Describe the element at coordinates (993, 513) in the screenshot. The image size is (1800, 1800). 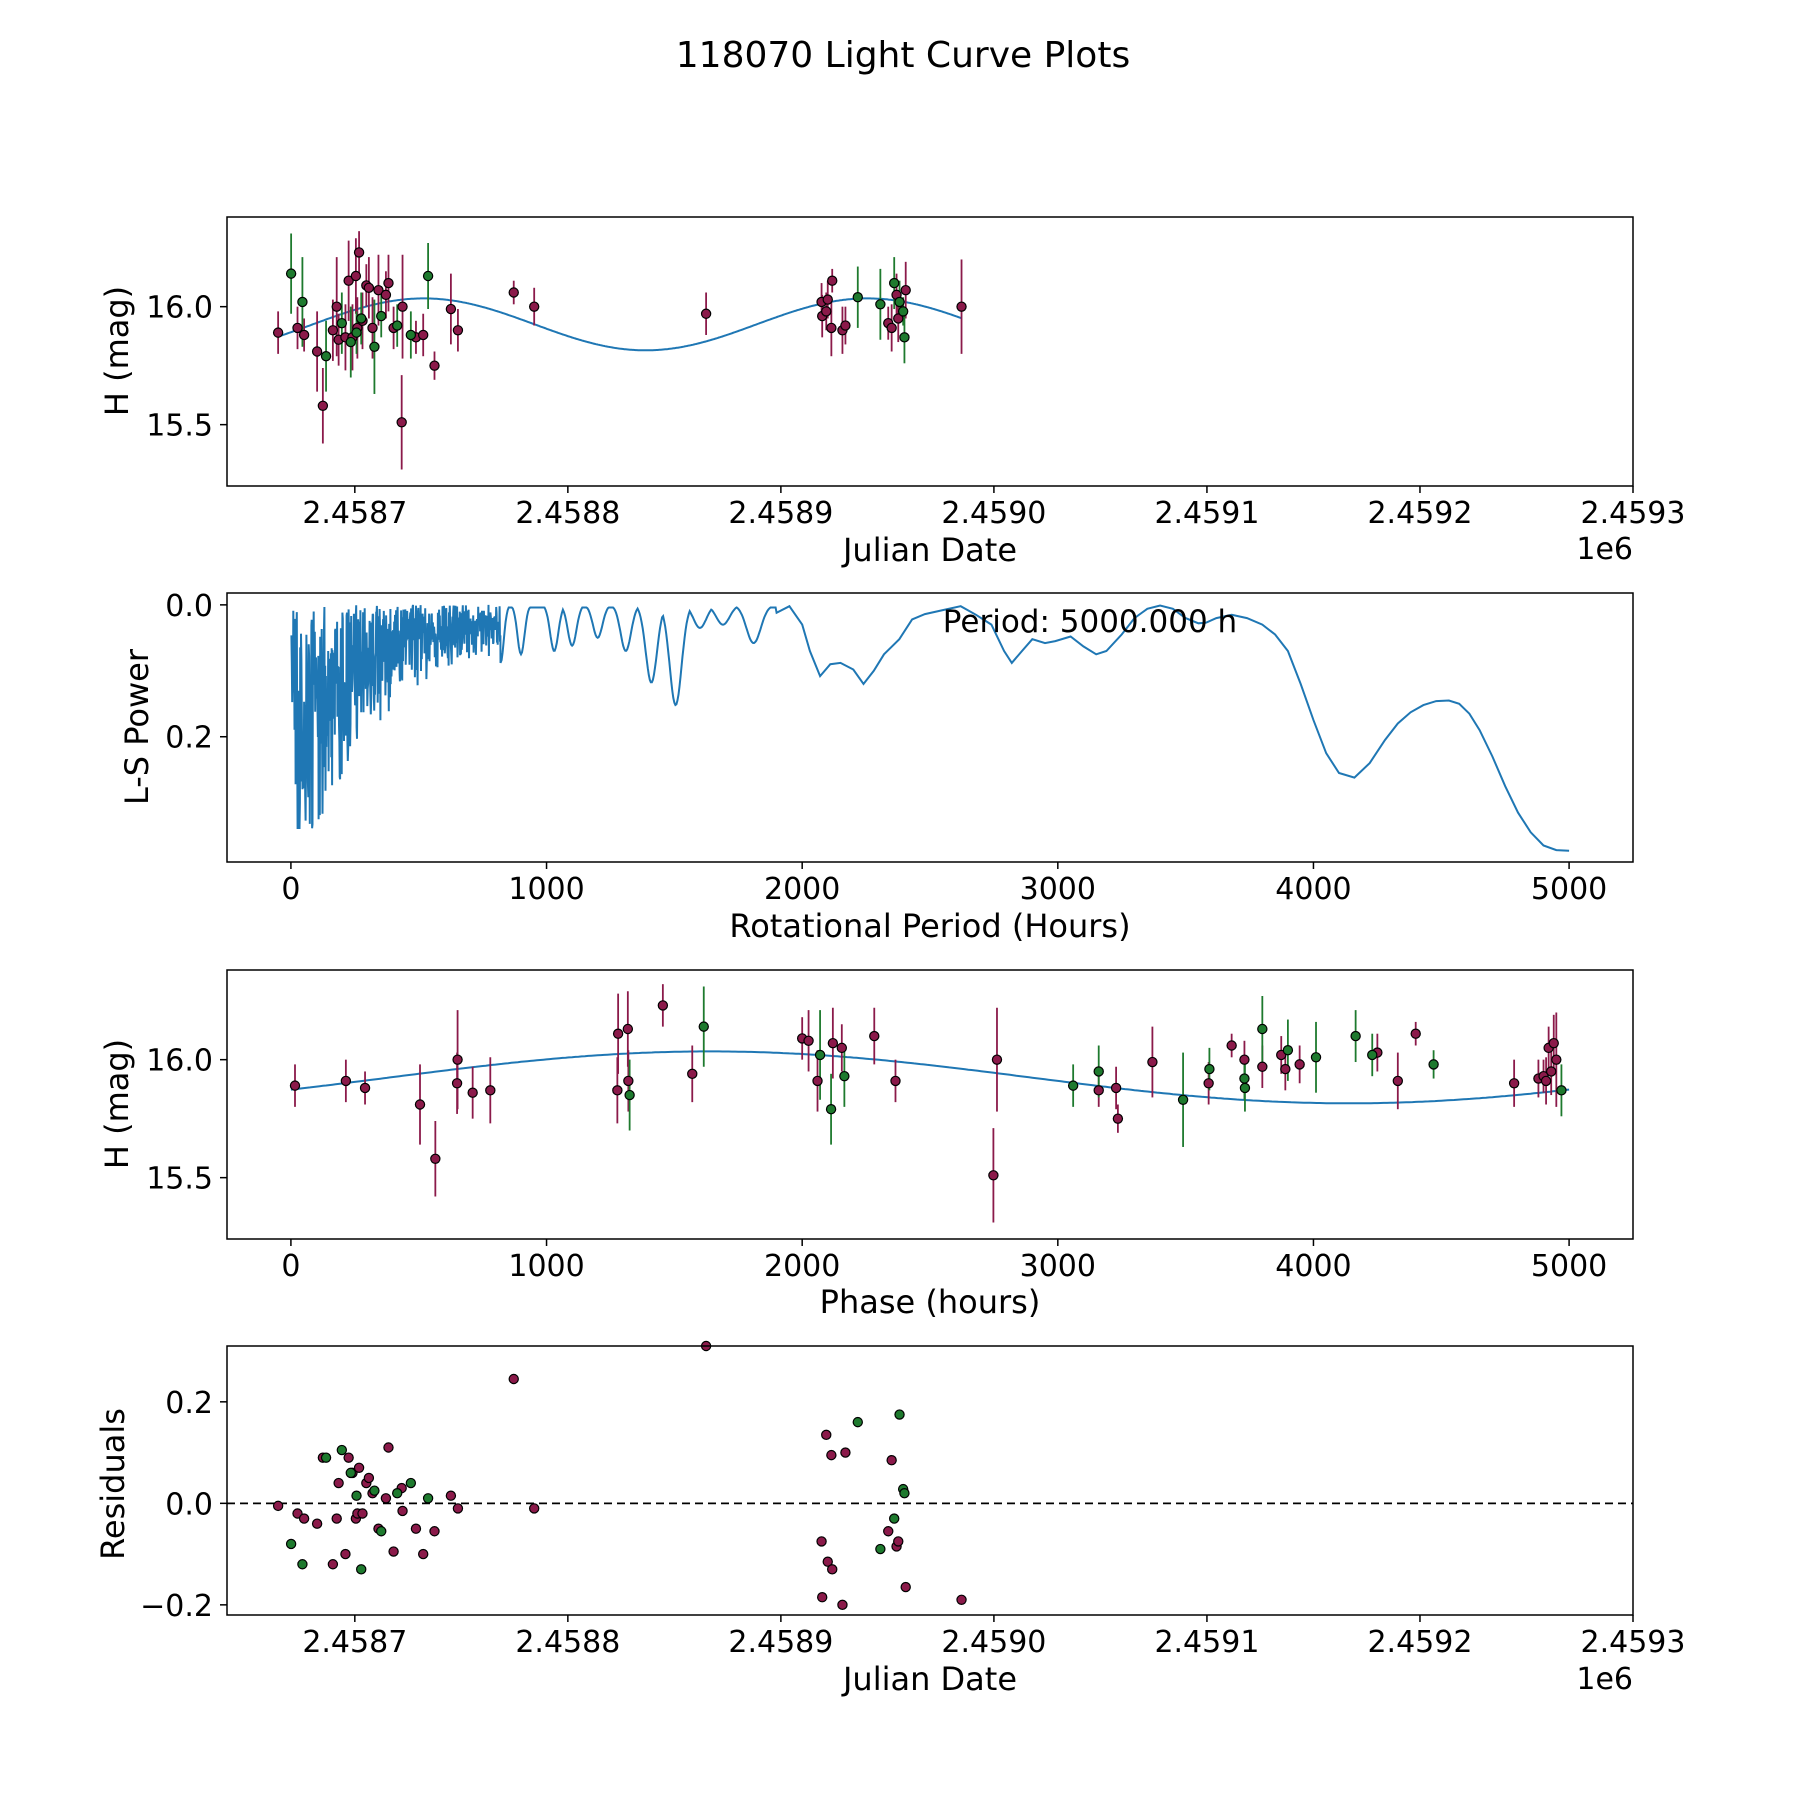
I see `lightcurve-x-tick-label: 2.4590` at that location.